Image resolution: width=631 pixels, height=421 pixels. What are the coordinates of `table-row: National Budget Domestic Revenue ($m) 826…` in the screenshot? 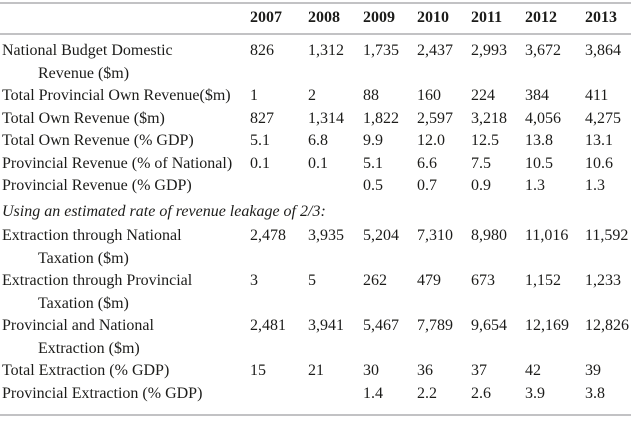 It's located at (315, 59).